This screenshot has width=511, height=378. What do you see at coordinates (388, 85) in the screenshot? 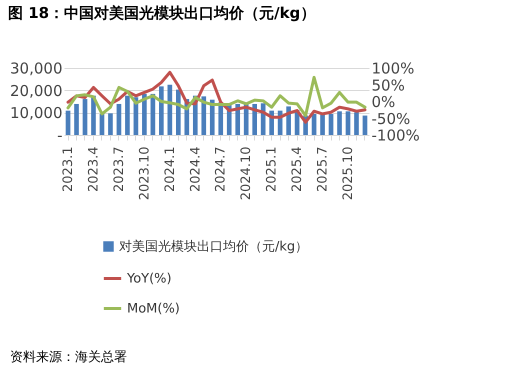
I see `y2-tick-label: 50%` at bounding box center [388, 85].